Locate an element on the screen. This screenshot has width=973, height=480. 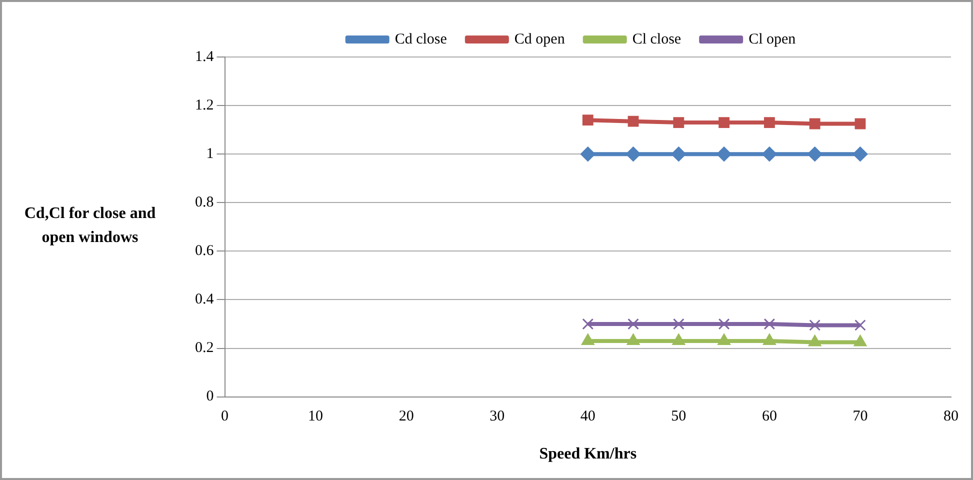
x-axis-title: Speed Km/hrs is located at coordinates (588, 454).